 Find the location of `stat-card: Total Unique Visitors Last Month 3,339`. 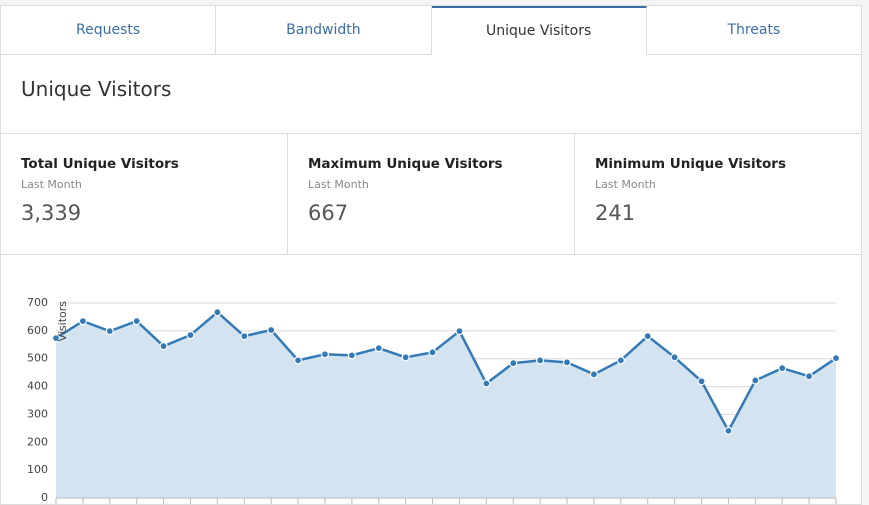

stat-card: Total Unique Visitors Last Month 3,339 is located at coordinates (144, 194).